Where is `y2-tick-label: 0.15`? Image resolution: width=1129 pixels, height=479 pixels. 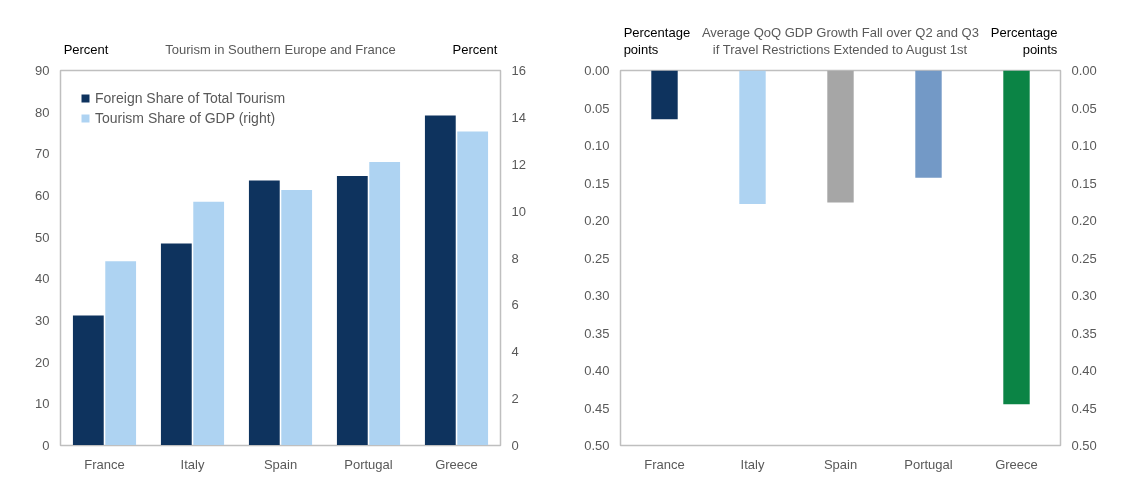
y2-tick-label: 0.15 is located at coordinates (1084, 183).